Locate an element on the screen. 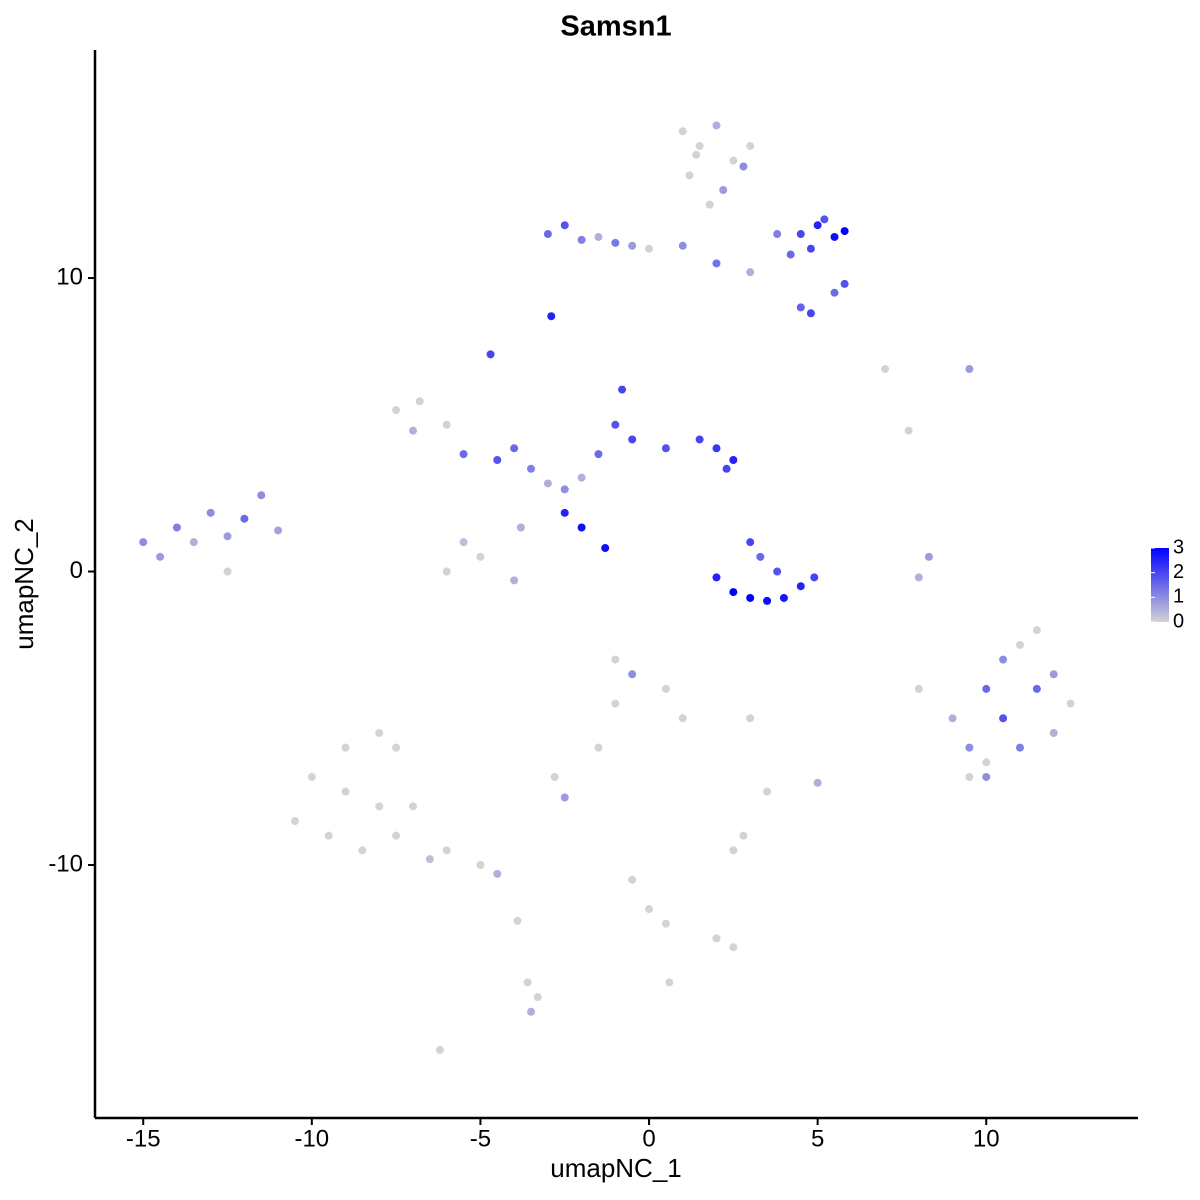 The width and height of the screenshot is (1200, 1200). colorbar-tick-label: 3 is located at coordinates (1178, 547).